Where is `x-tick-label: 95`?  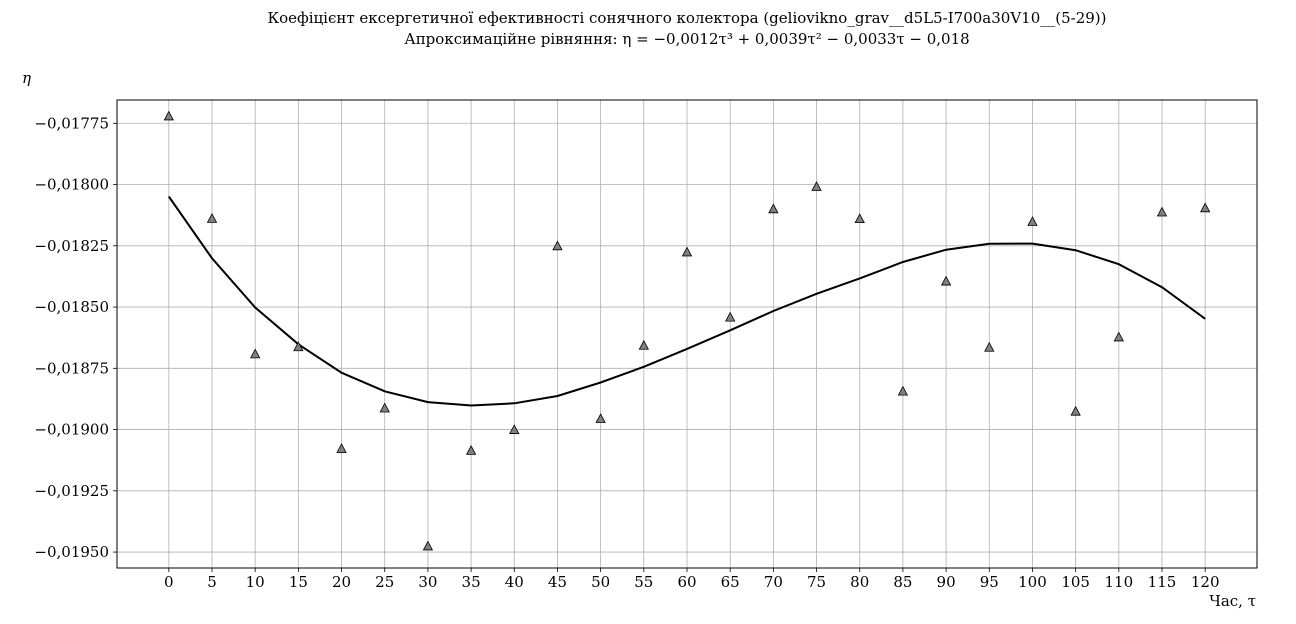 x-tick-label: 95 is located at coordinates (989, 582).